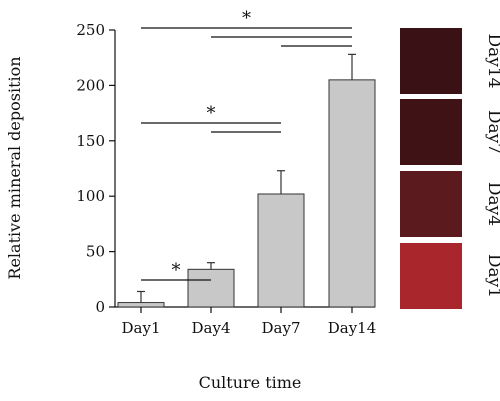  What do you see at coordinates (90, 141) in the screenshot?
I see `y-tick-label: 150` at bounding box center [90, 141].